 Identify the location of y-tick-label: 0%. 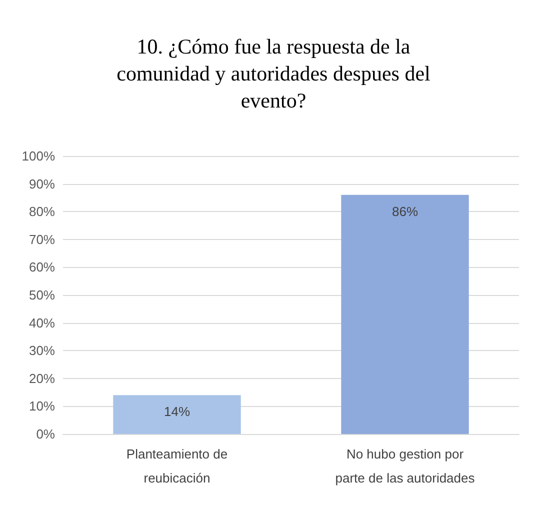
(46, 434).